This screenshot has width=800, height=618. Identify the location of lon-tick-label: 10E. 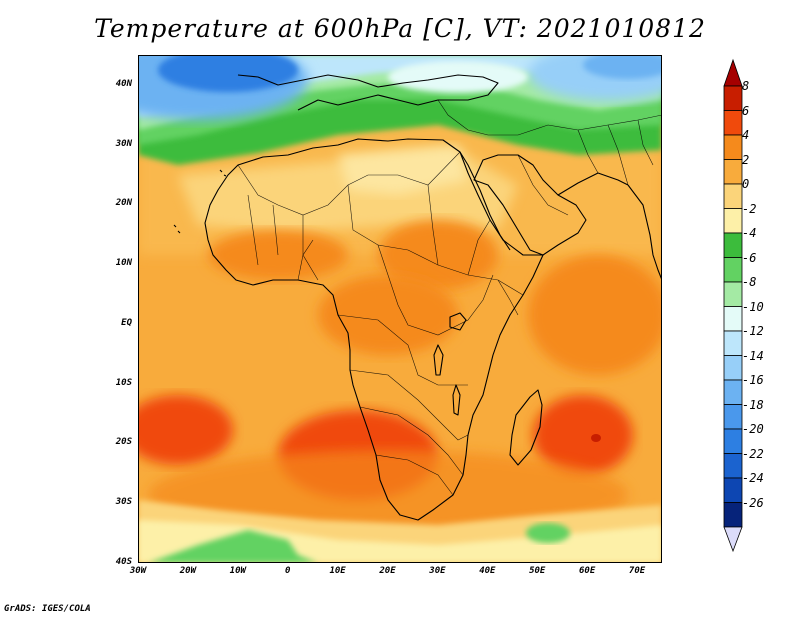
(337, 571).